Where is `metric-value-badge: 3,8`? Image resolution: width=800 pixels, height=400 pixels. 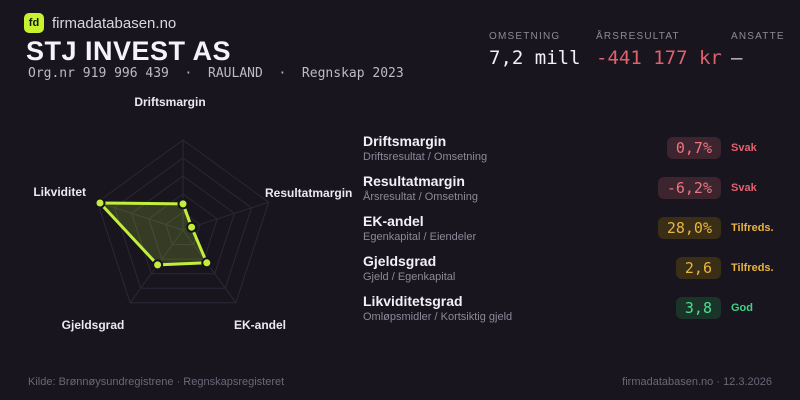
metric-value-badge: 3,8 is located at coordinates (698, 308).